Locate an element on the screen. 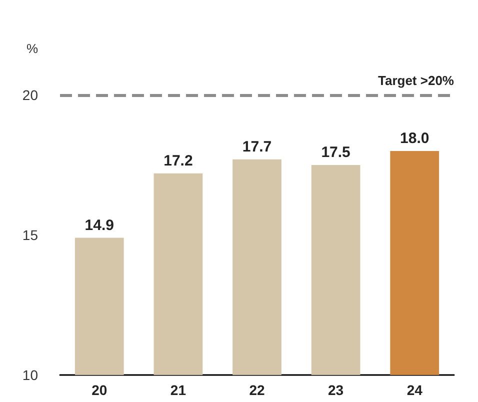 The width and height of the screenshot is (478, 402). x-tick-label: 24 is located at coordinates (414, 390).